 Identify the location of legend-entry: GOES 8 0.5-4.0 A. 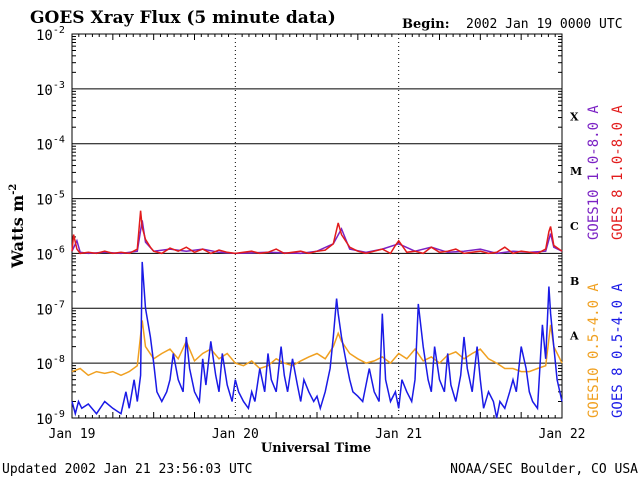
(618, 350).